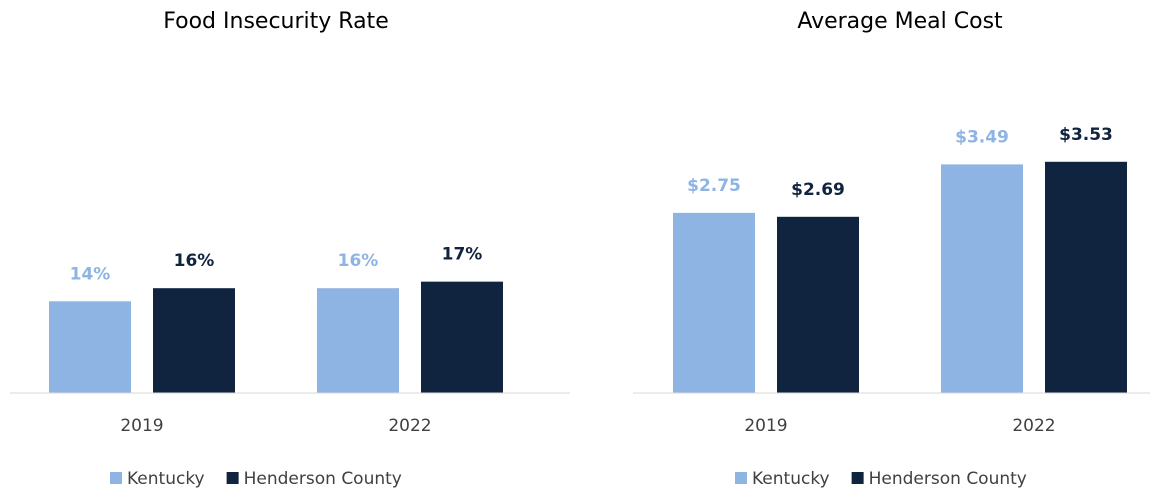 The image size is (1162, 492). Describe the element at coordinates (90, 274) in the screenshot. I see `data-label: 14%` at that location.